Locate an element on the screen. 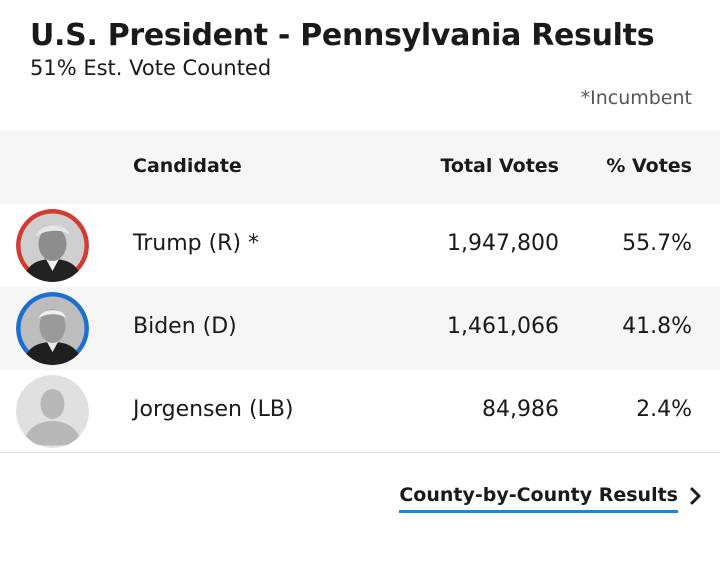 This screenshot has width=720, height=570. trump-avatar is located at coordinates (52, 245).